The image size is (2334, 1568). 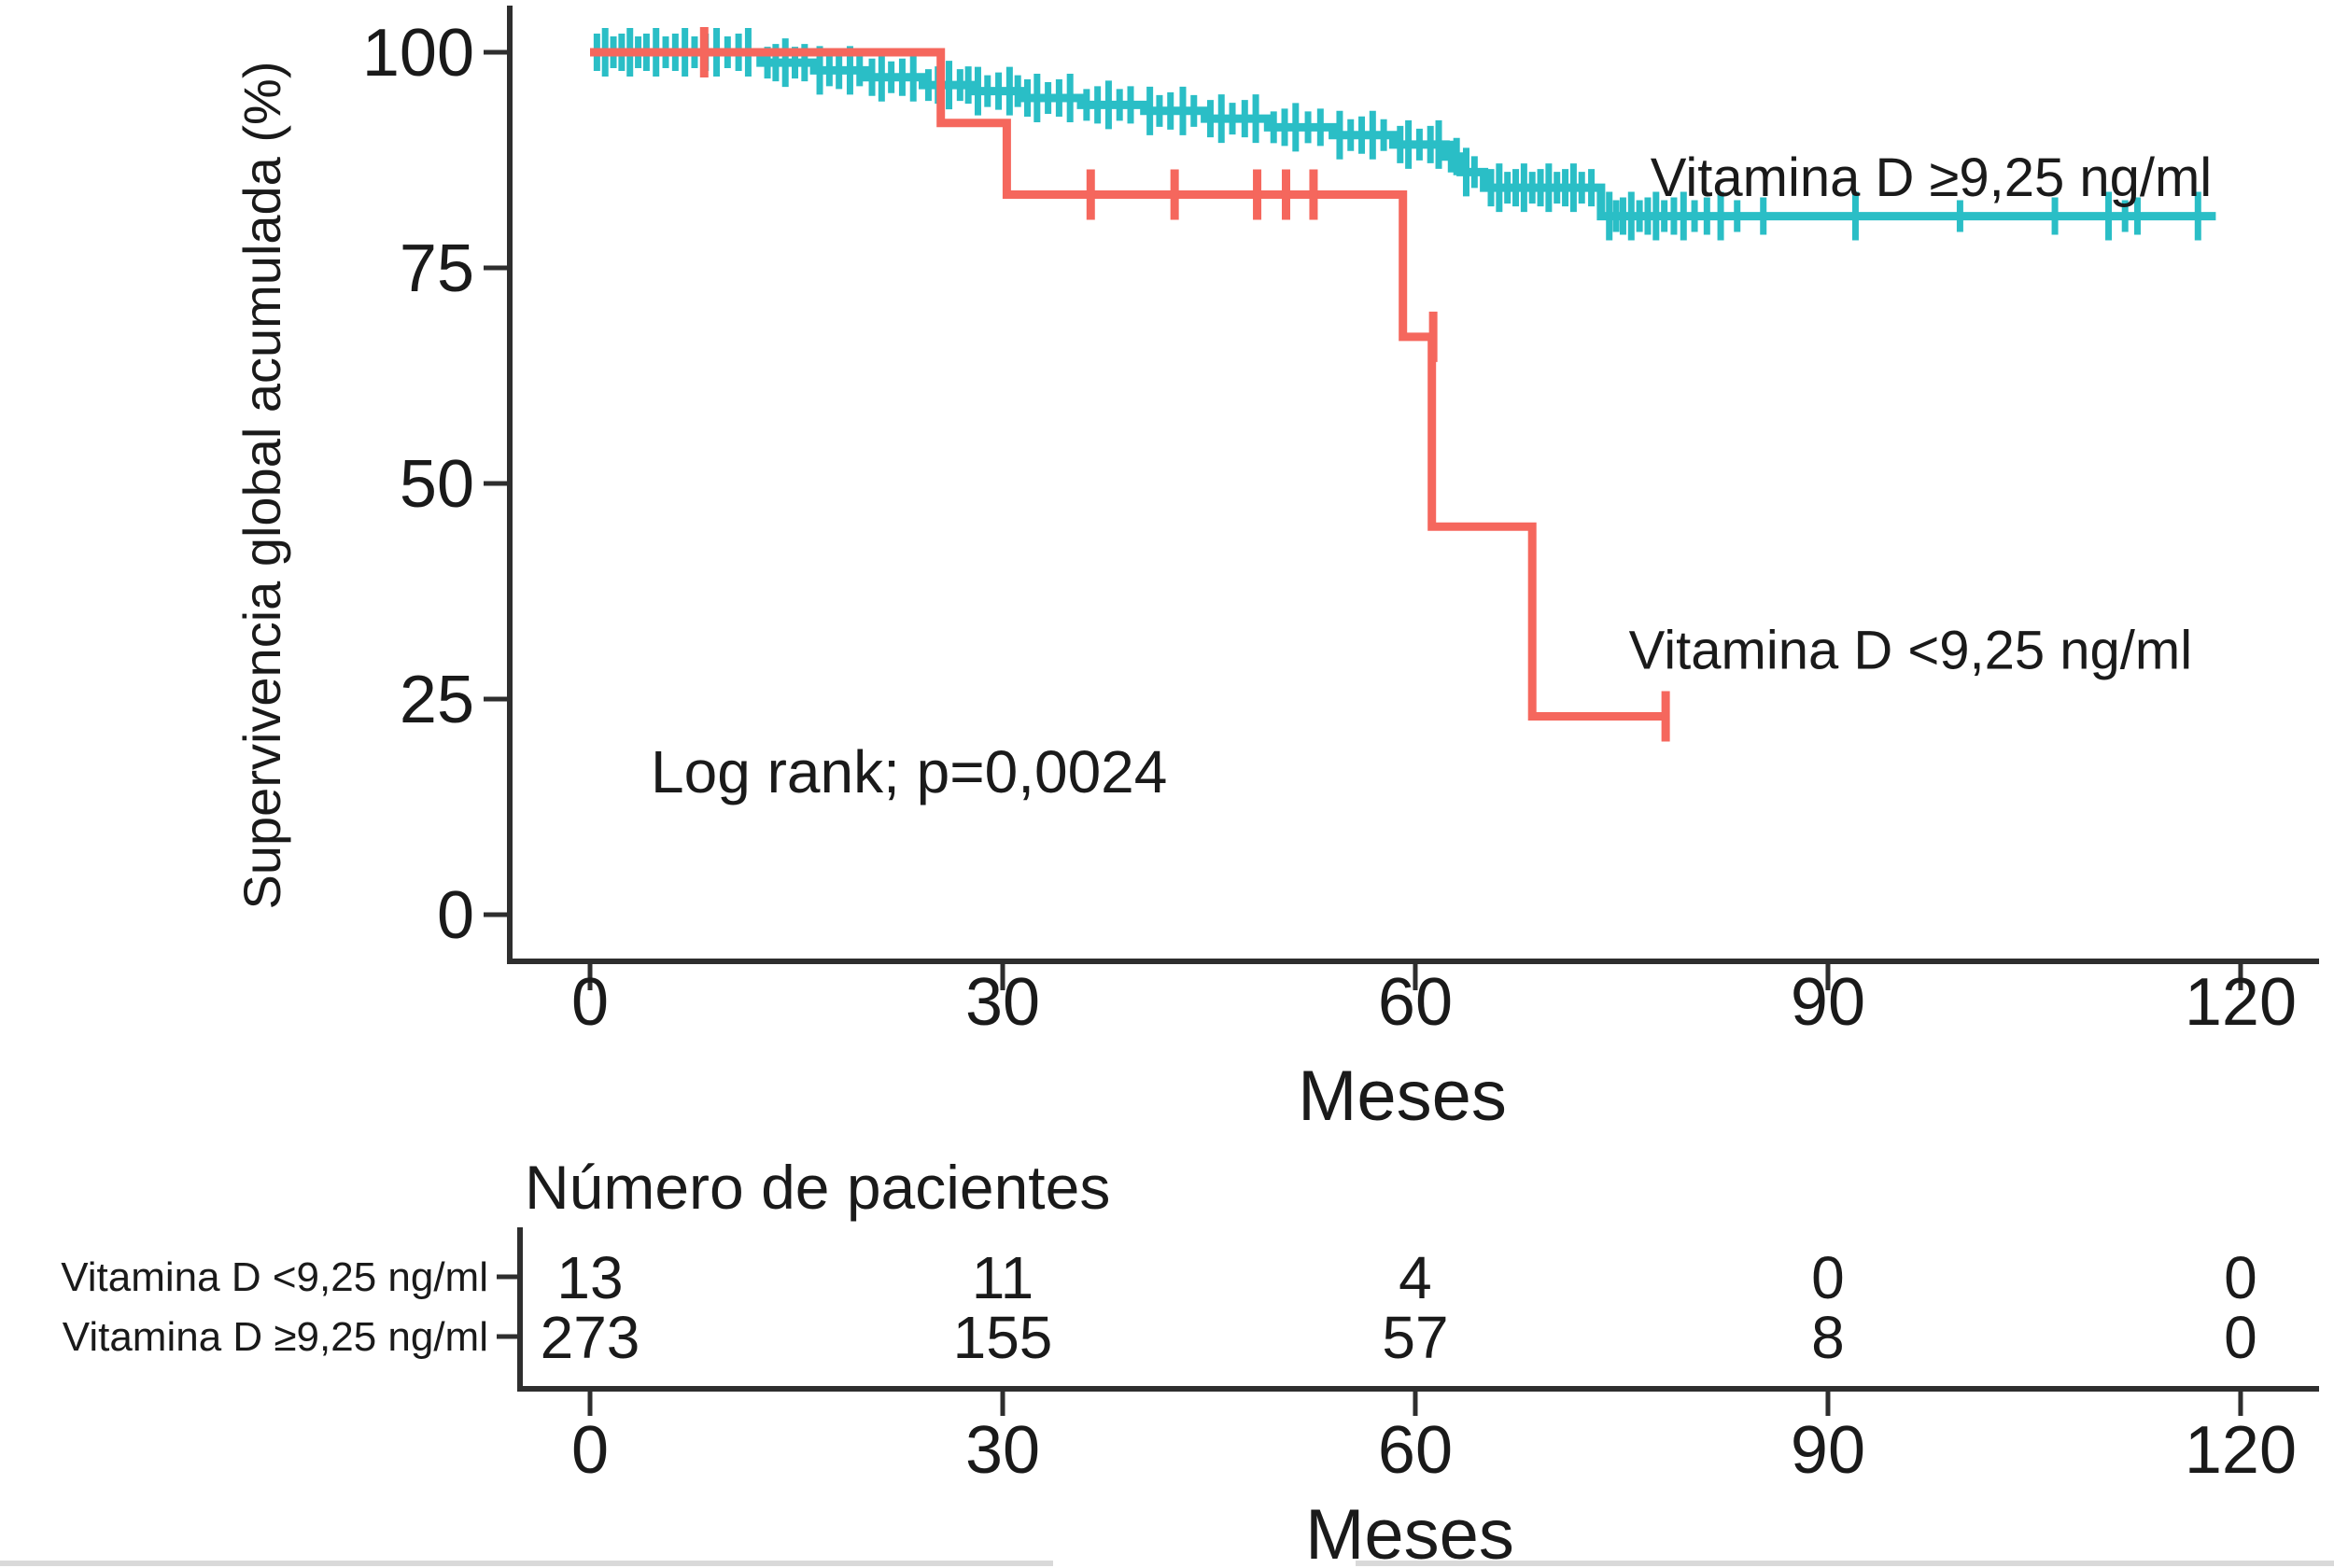 What do you see at coordinates (2241, 1002) in the screenshot?
I see `x-tick-label: 120` at bounding box center [2241, 1002].